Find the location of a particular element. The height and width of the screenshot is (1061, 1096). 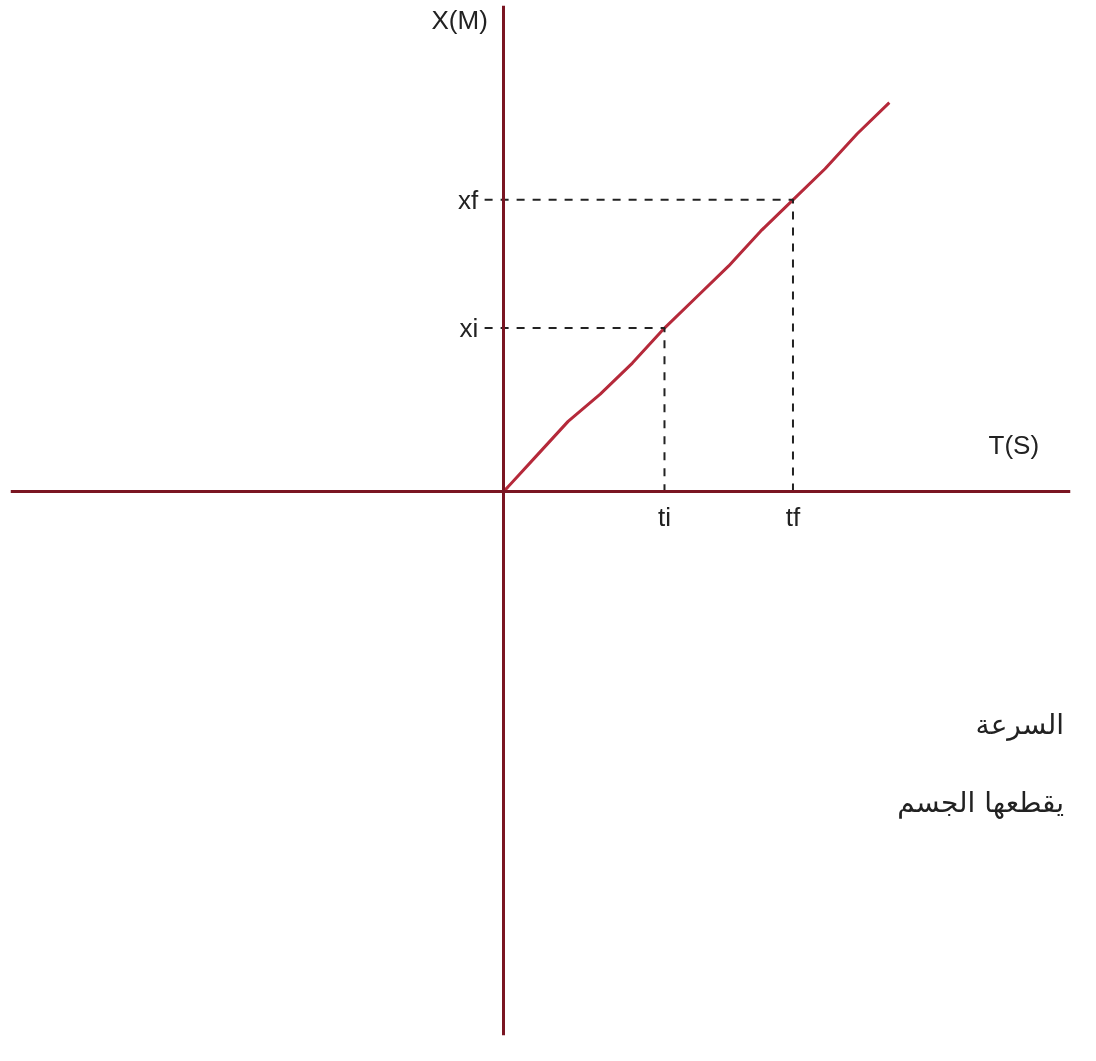

x-axis-title: T(S) is located at coordinates (1014, 445).